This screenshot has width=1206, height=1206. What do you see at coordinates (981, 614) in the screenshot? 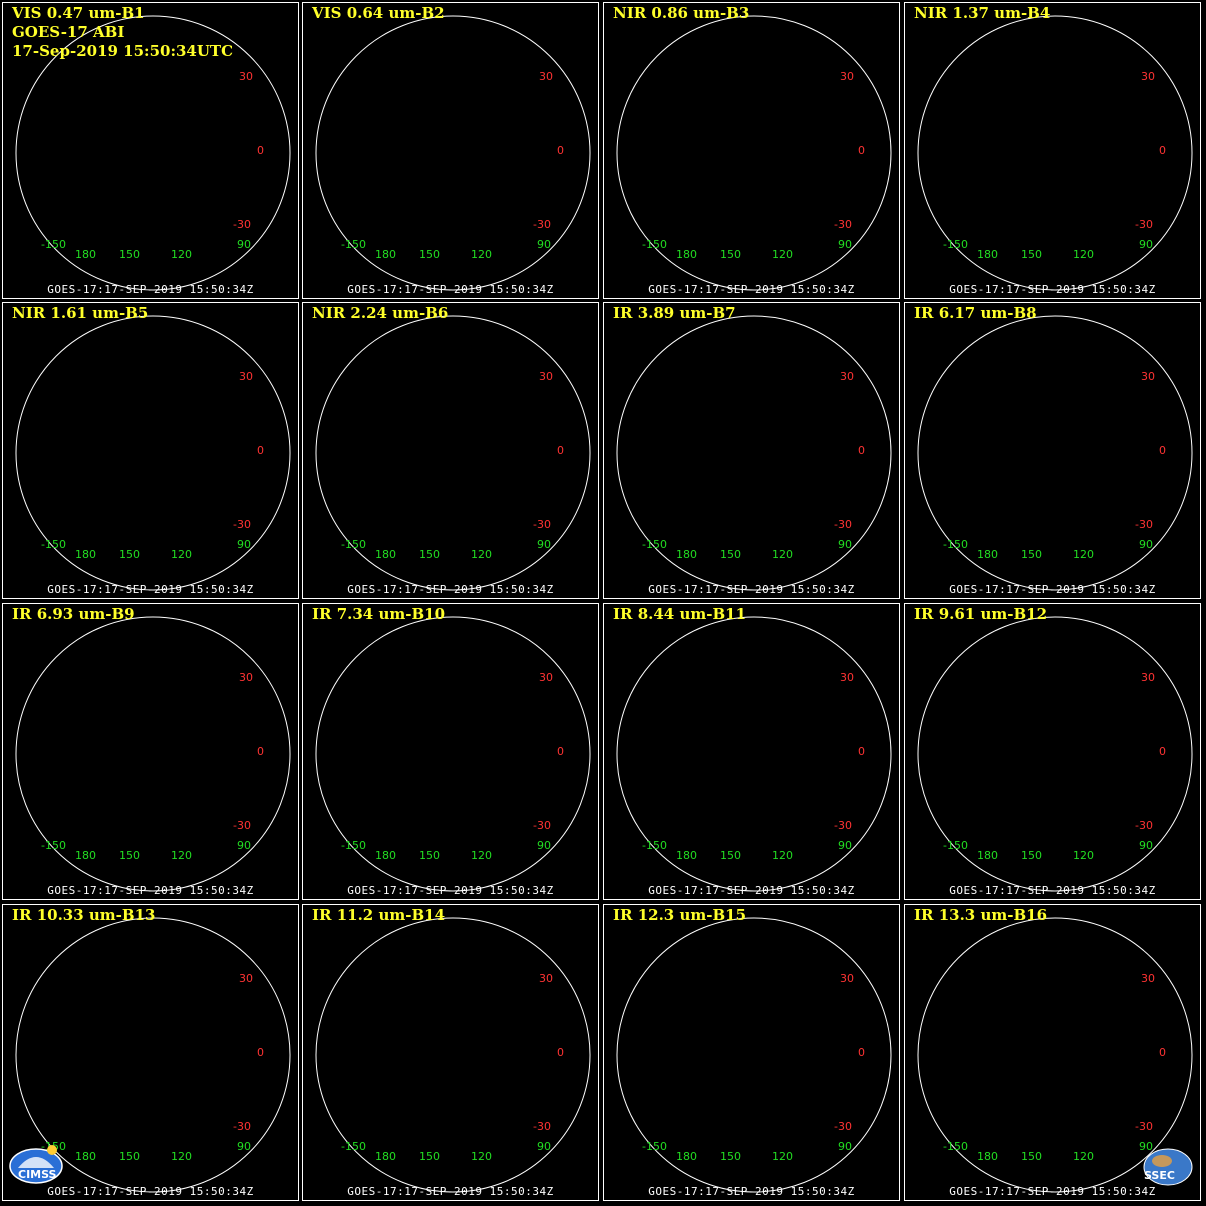
I see `band-title: IR 9.61 um-B12` at bounding box center [981, 614].